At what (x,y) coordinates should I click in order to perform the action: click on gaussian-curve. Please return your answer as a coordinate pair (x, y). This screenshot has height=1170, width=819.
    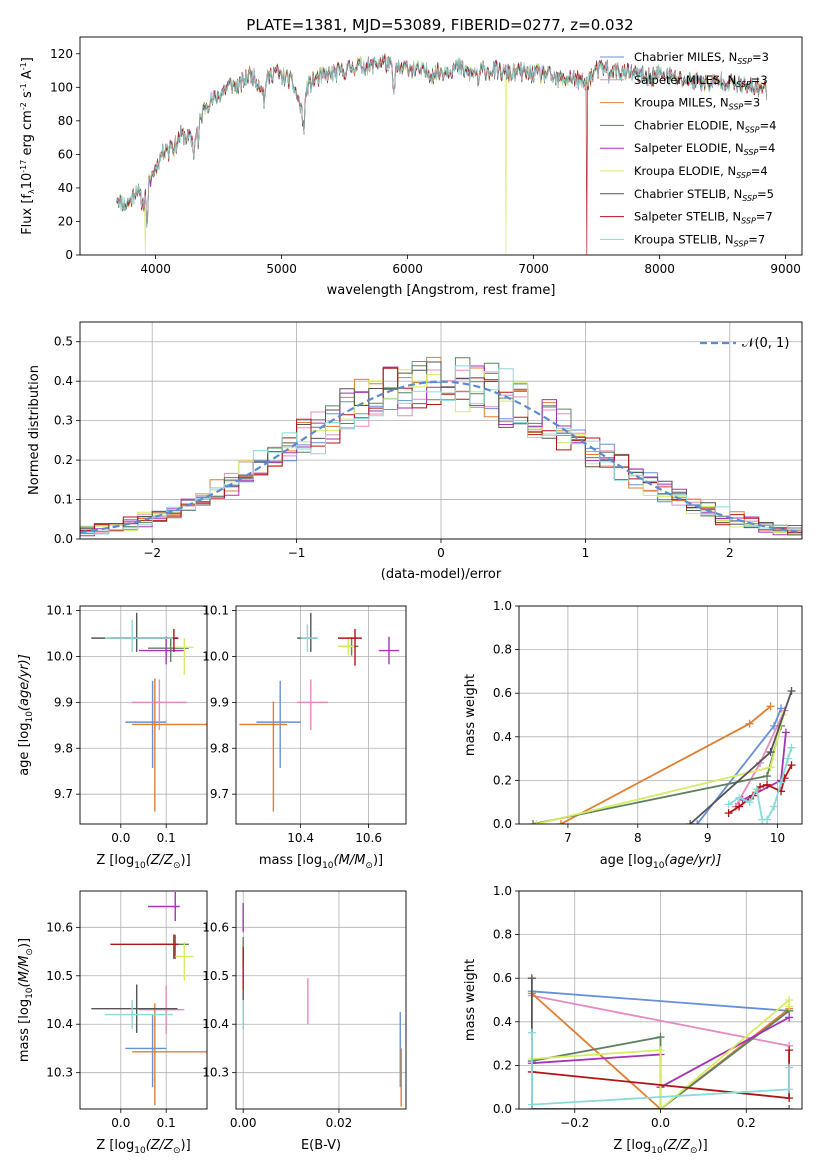
    Looking at the image, I should click on (441, 457).